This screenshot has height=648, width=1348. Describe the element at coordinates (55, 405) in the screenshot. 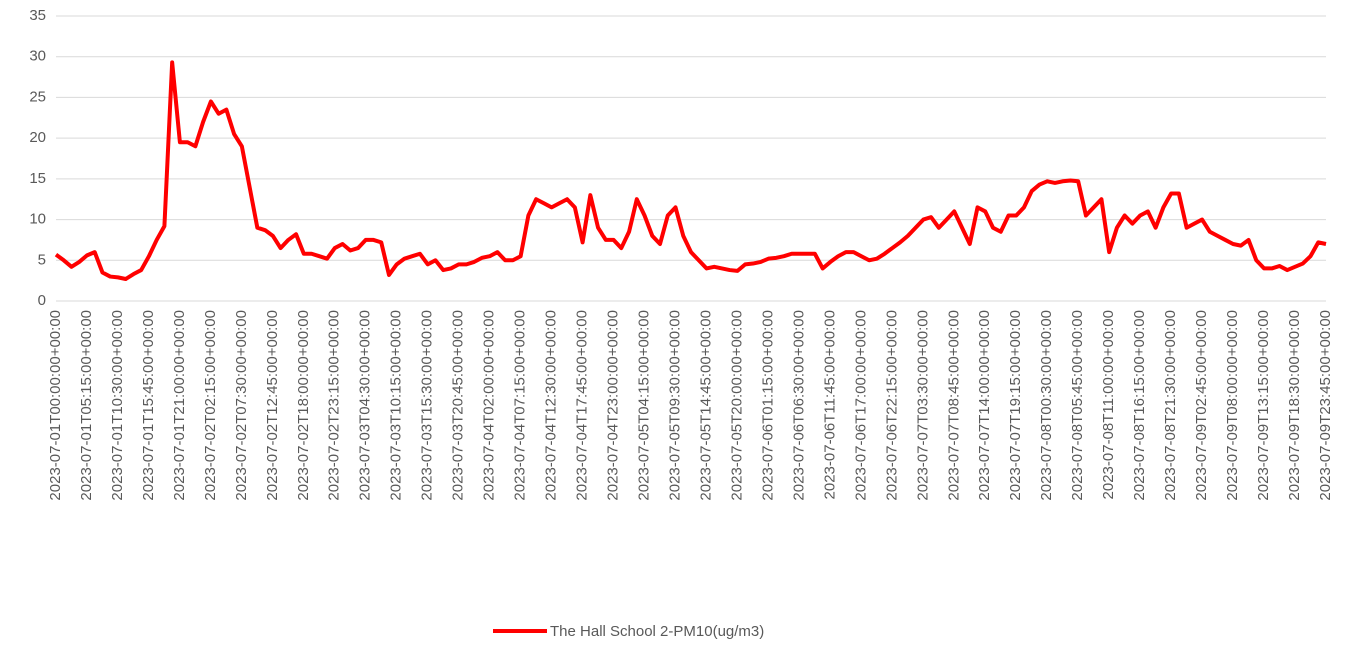

I see `x-tick-label: 2023-07-01T00:00:00+00:00` at that location.